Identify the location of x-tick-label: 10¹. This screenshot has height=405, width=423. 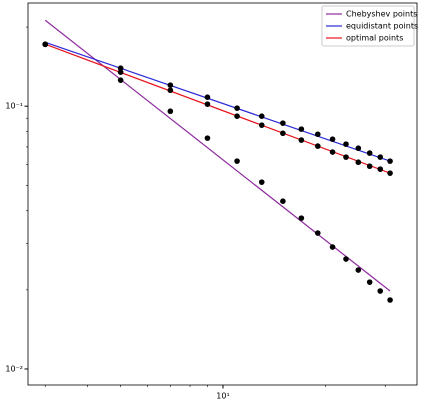
(222, 396).